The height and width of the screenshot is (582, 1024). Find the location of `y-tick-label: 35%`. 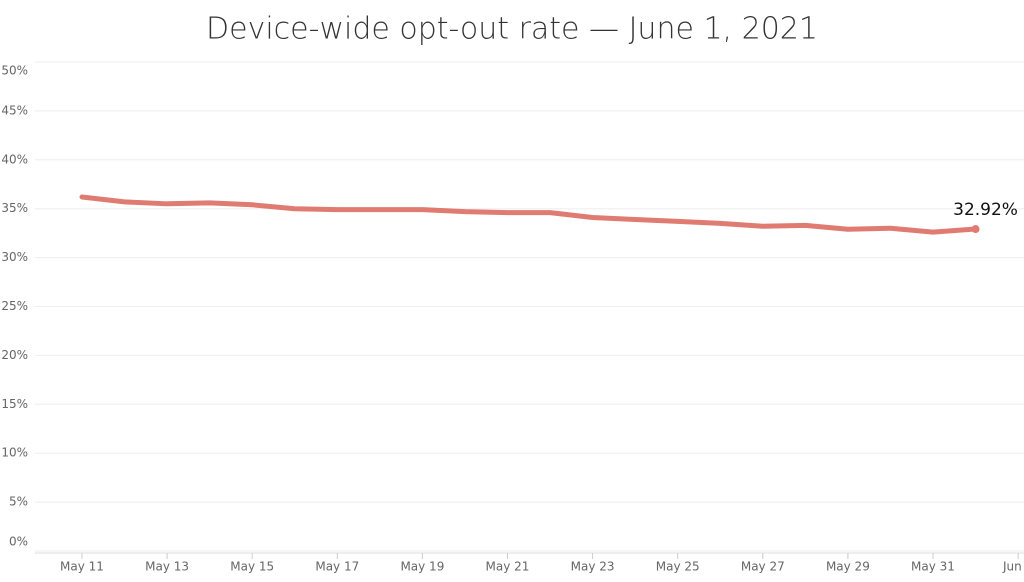

y-tick-label: 35% is located at coordinates (14, 208).